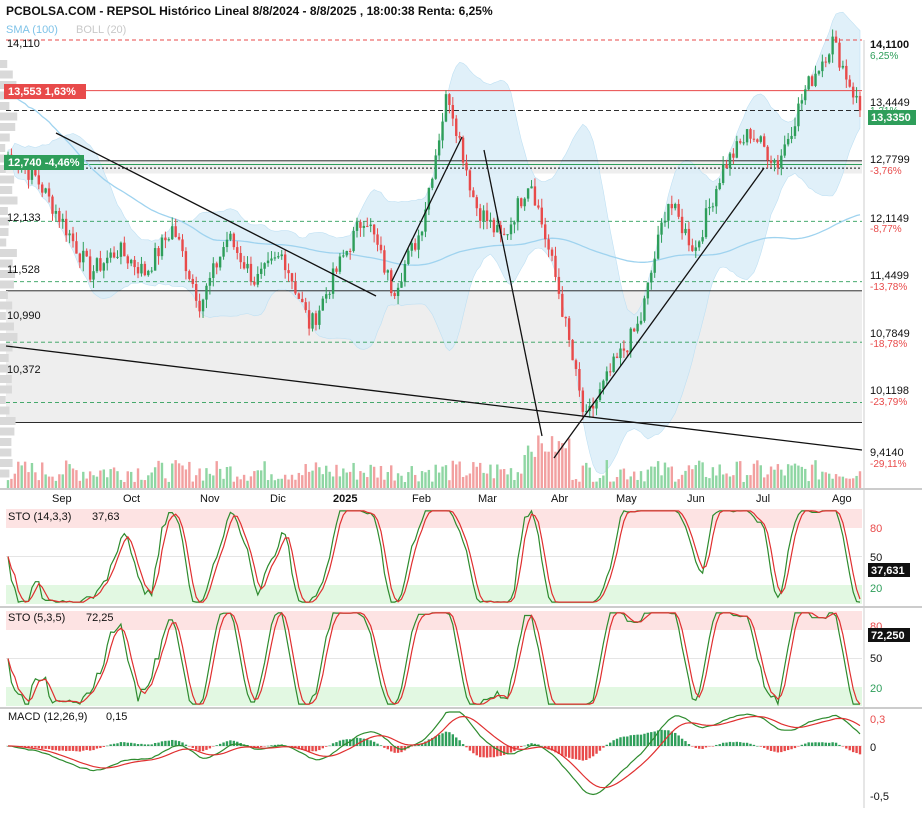 This screenshot has height=817, width=922. Describe the element at coordinates (876, 689) in the screenshot. I see `sto2-level: 20` at that location.